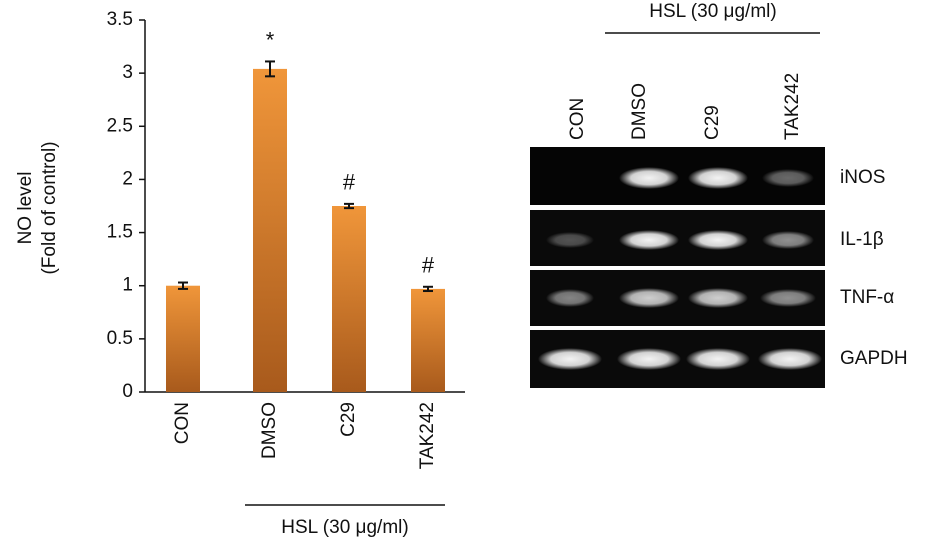  Describe the element at coordinates (120, 338) in the screenshot. I see `y-tick-label: 0.5` at that location.